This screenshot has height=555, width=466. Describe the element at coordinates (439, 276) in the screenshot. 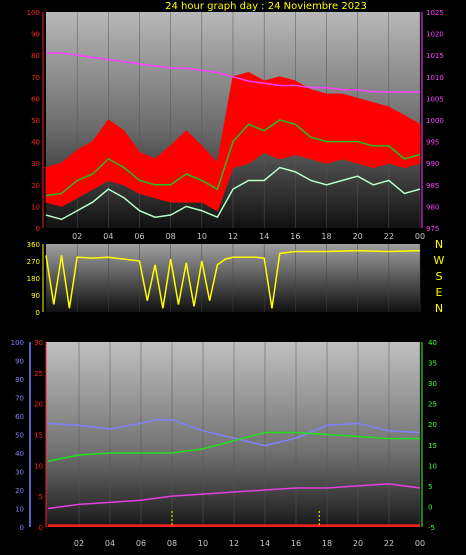

I see `compass-label: S` at that location.